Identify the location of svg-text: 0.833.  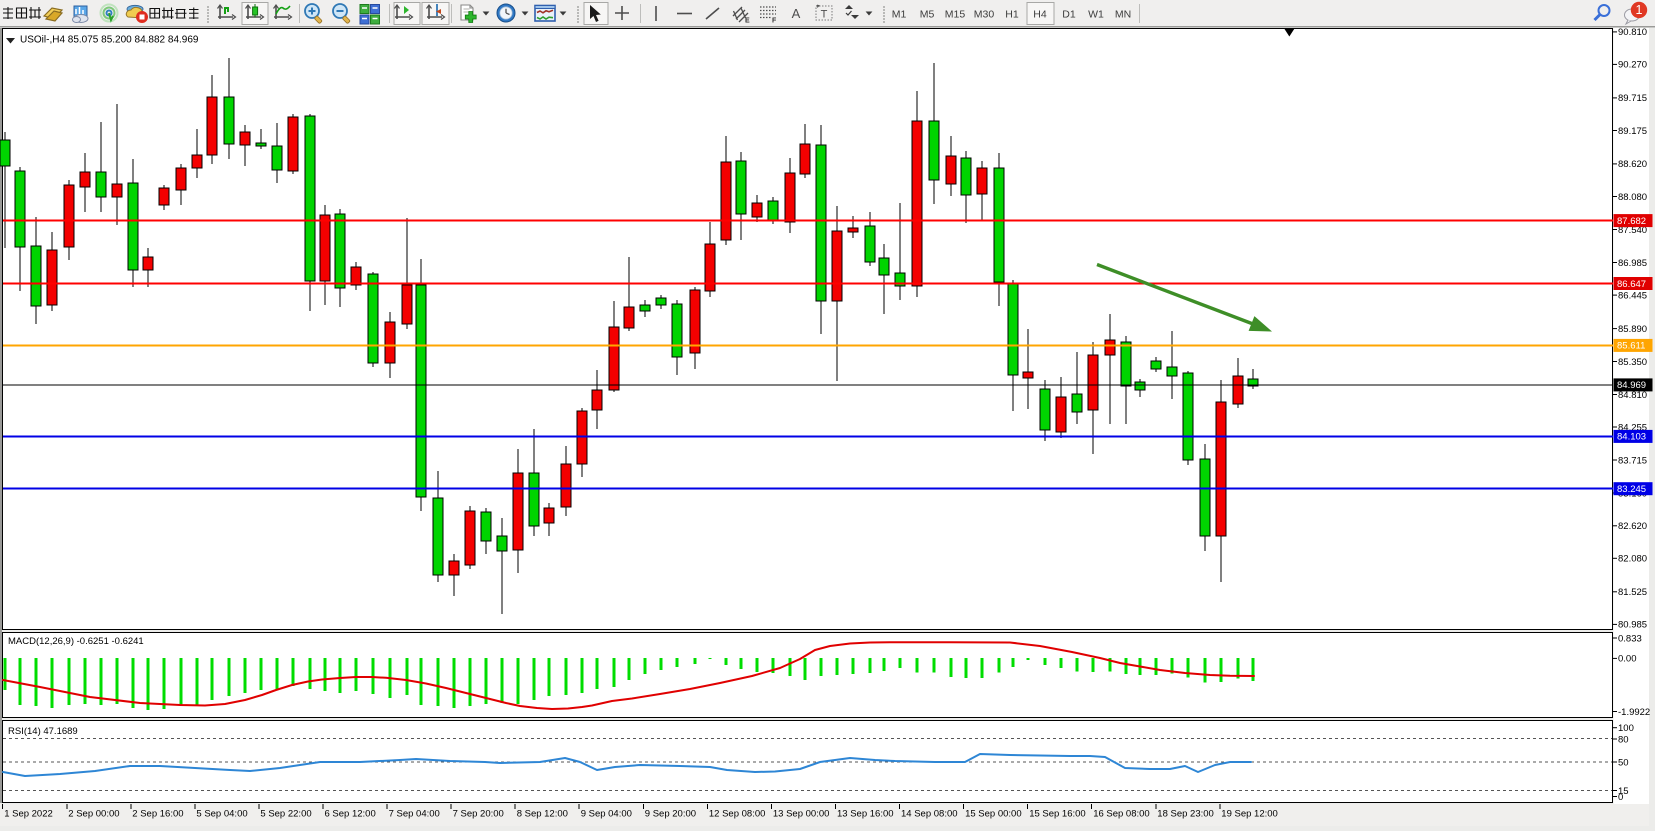
(1630, 638).